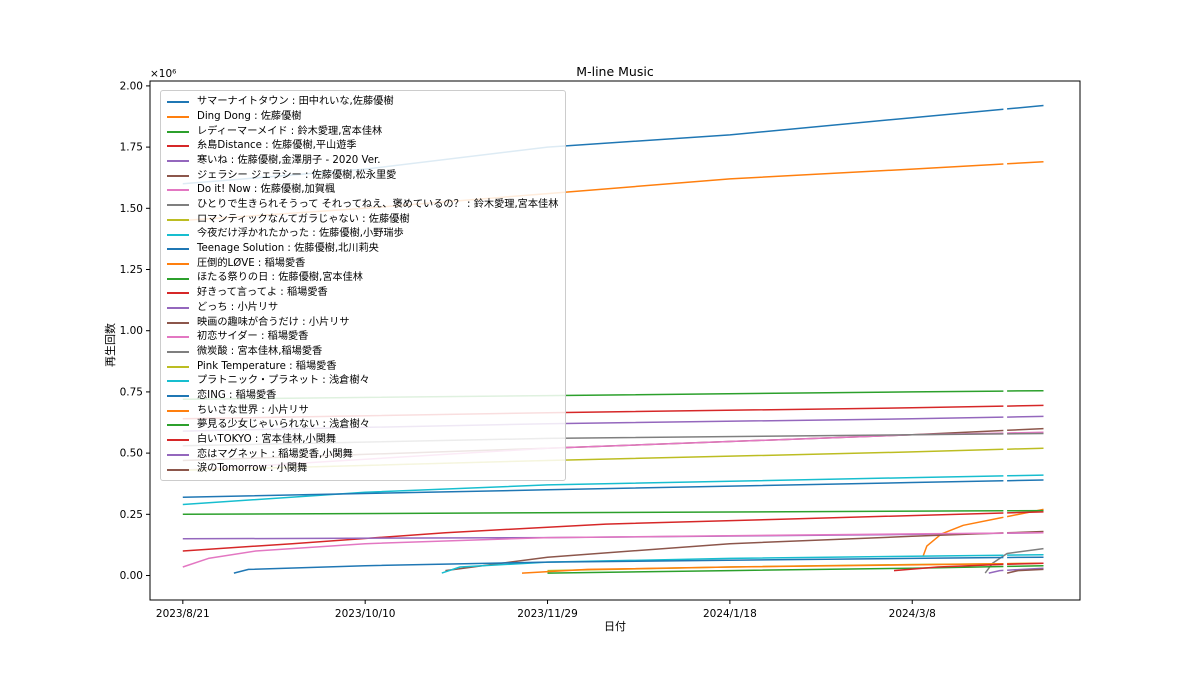 The image size is (1200, 675). I want to click on legend-entry: ちいさな世界 : 小片リサ, so click(363, 410).